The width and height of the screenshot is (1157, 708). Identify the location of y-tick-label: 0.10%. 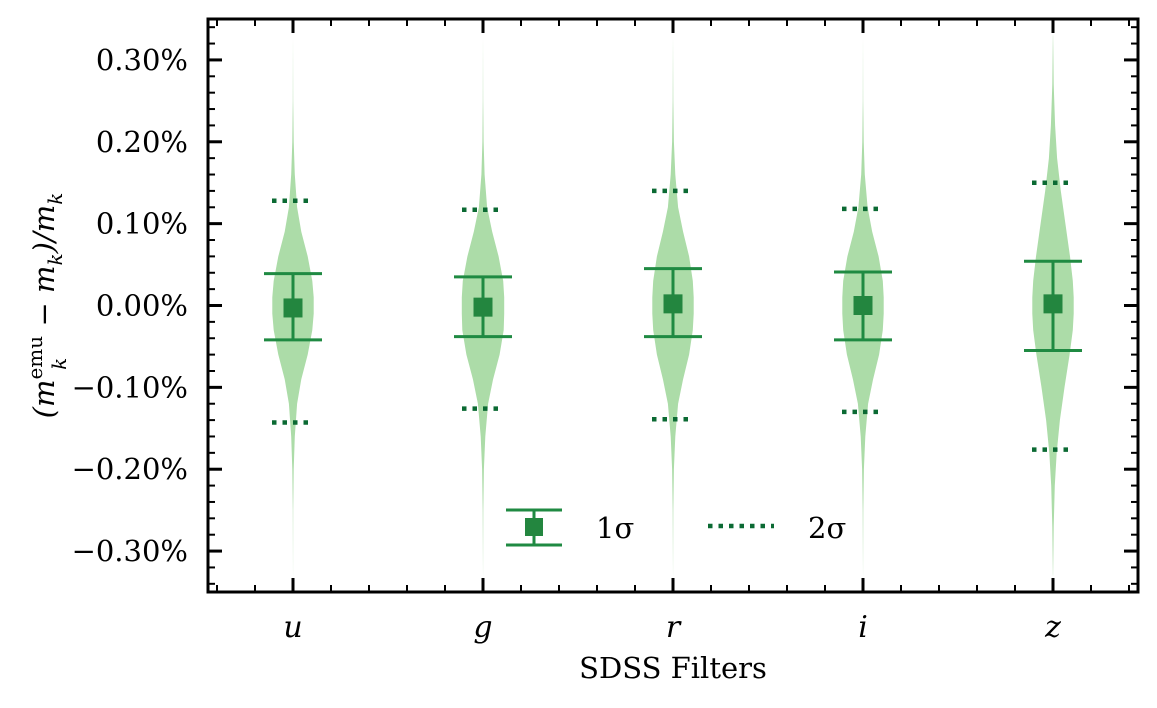
(142, 224).